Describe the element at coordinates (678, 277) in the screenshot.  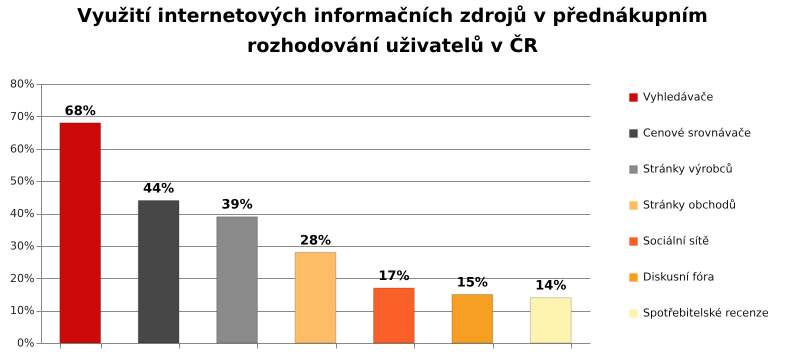
I see `legend-label: Diskusní fóra` at that location.